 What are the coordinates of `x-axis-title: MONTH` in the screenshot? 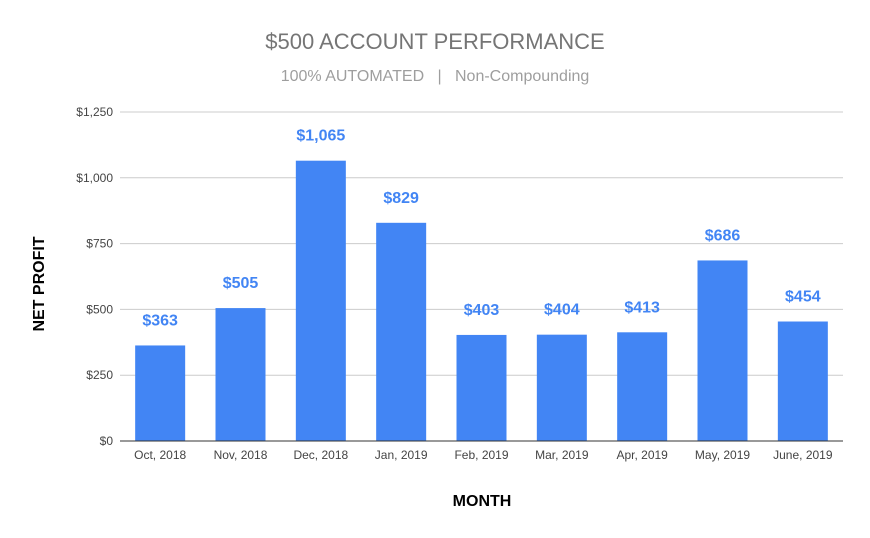 It's located at (482, 501).